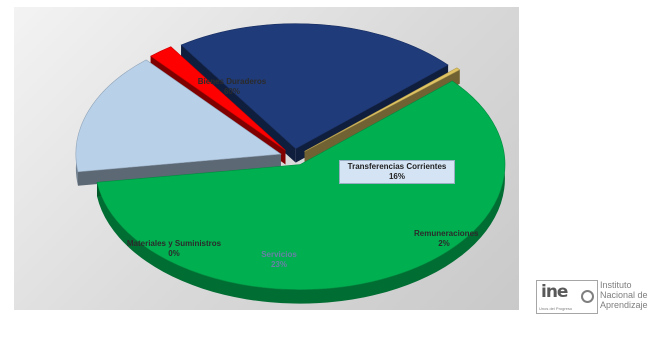  I want to click on logo-line-3: Aprendizaje, so click(624, 305).